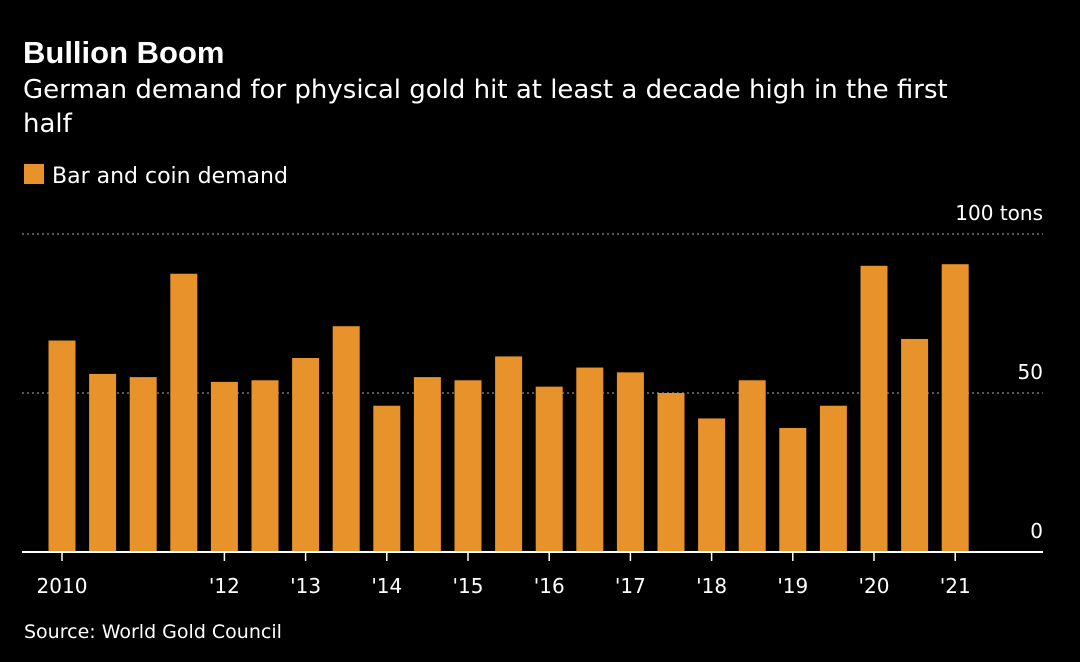  I want to click on x-tick-label: '17, so click(630, 586).